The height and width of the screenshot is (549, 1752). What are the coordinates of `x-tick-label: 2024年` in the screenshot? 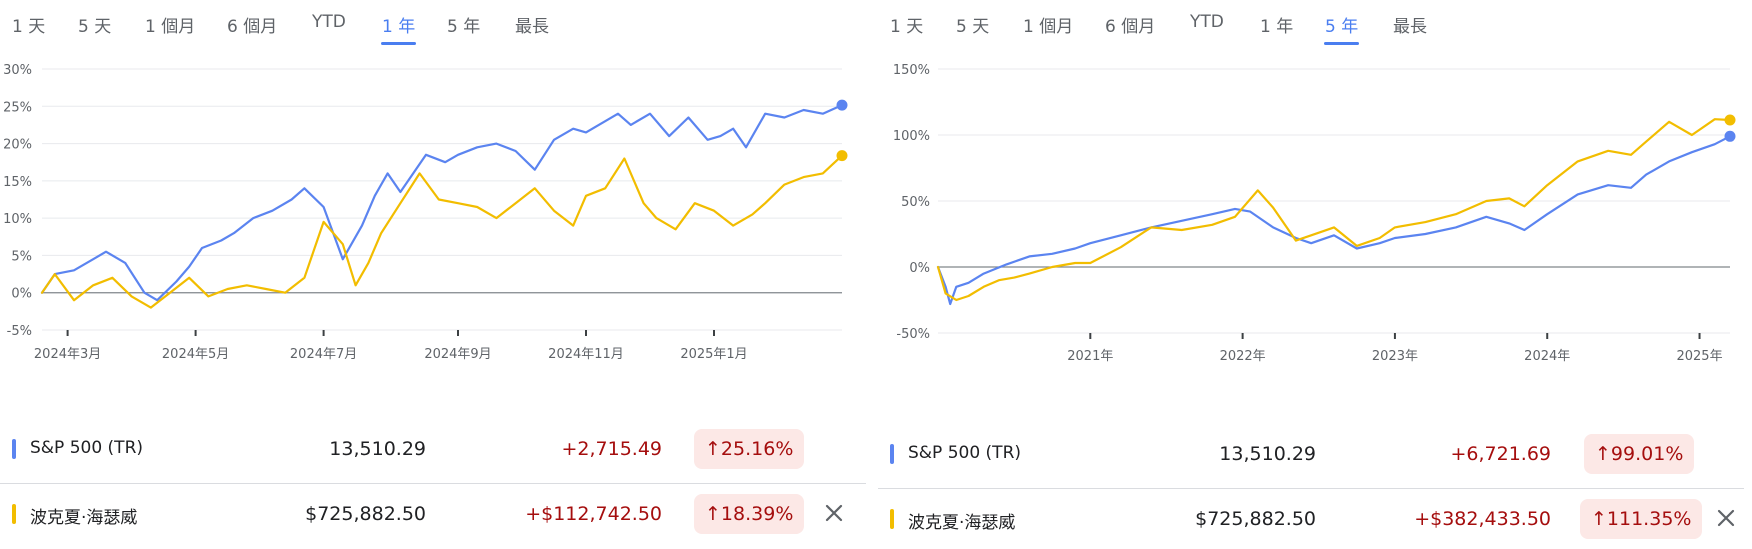 It's located at (1547, 356).